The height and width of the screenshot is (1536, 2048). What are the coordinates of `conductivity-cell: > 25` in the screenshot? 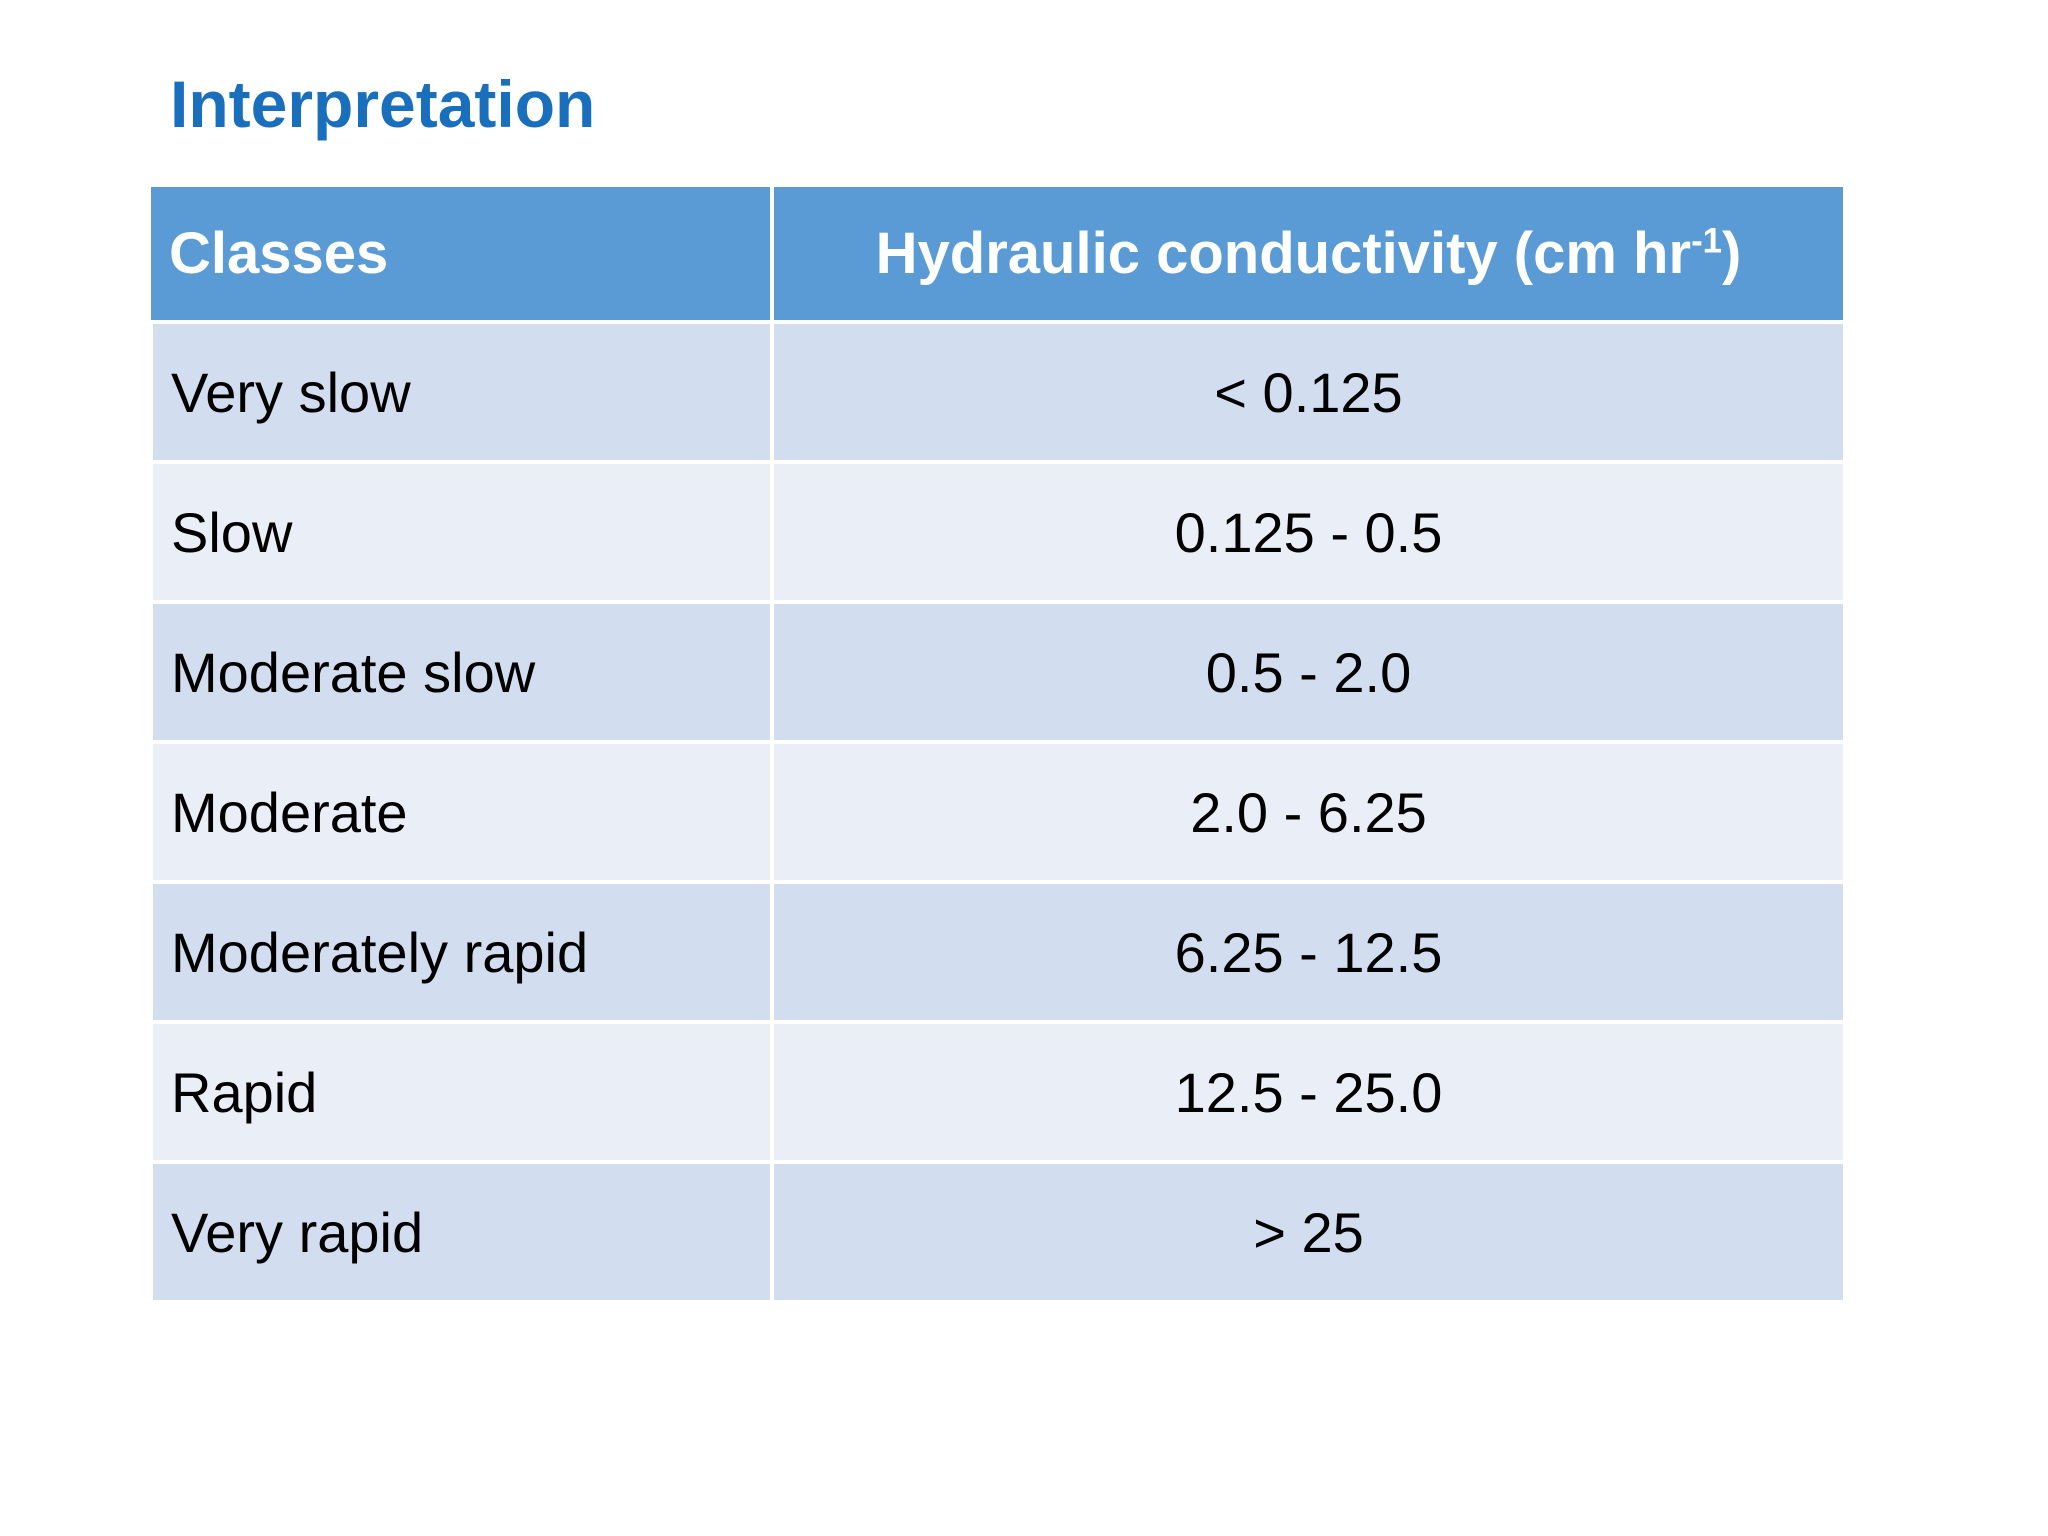 It's located at (1308, 1232).